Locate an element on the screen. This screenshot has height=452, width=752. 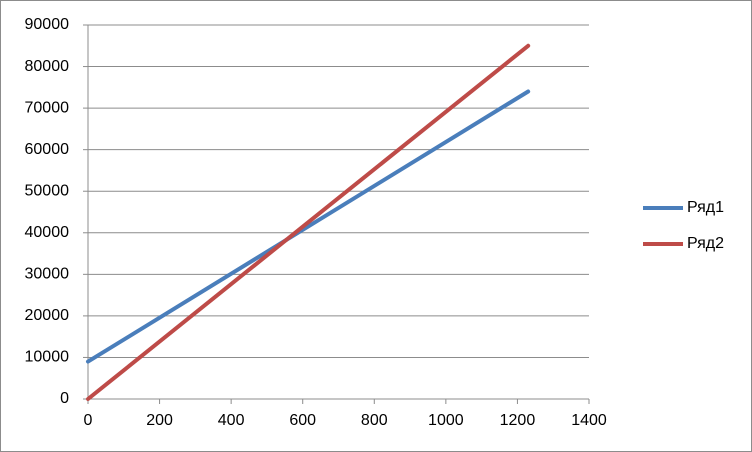
y-tick-label: 50000 is located at coordinates (47, 190).